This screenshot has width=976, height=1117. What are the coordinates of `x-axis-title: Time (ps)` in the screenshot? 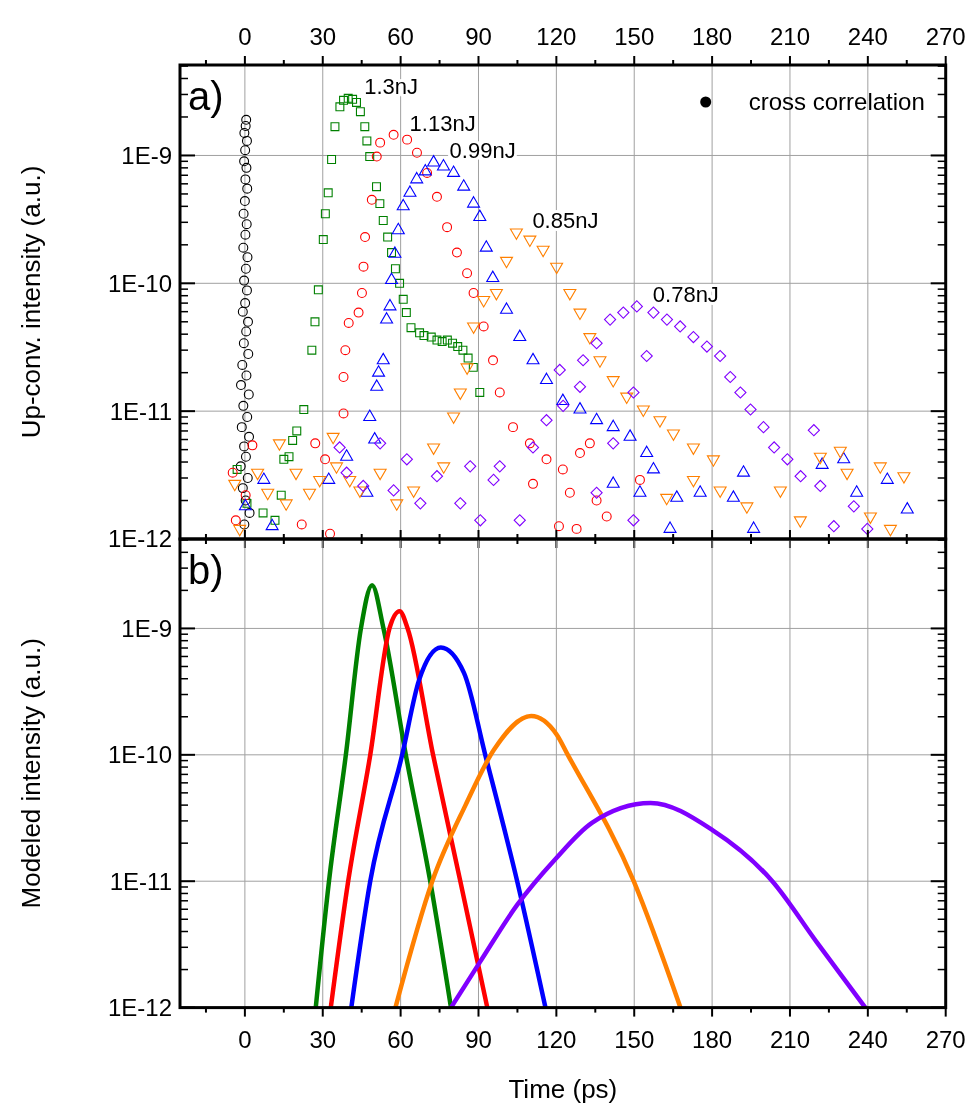 It's located at (563, 1088).